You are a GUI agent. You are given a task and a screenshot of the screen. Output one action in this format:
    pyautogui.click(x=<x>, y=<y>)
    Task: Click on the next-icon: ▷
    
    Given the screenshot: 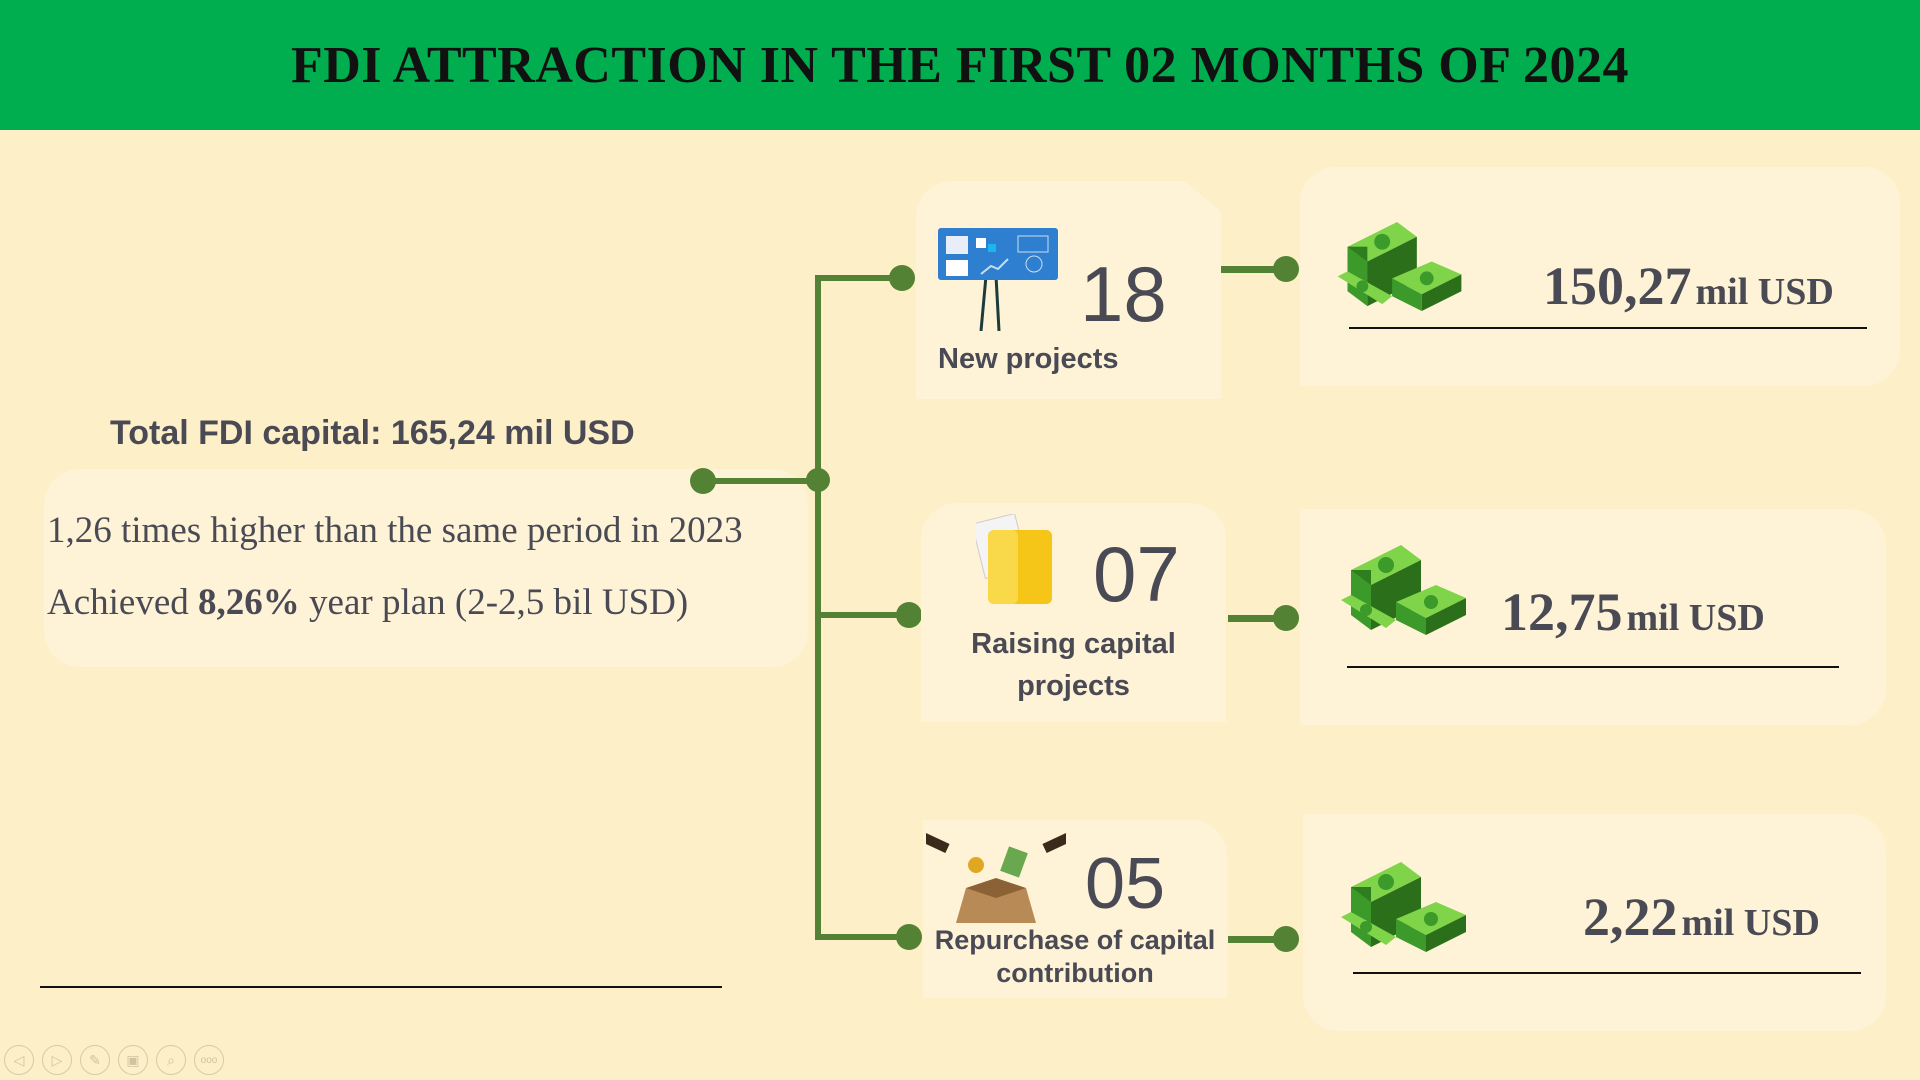 What is the action you would take?
    pyautogui.click(x=57, y=1060)
    